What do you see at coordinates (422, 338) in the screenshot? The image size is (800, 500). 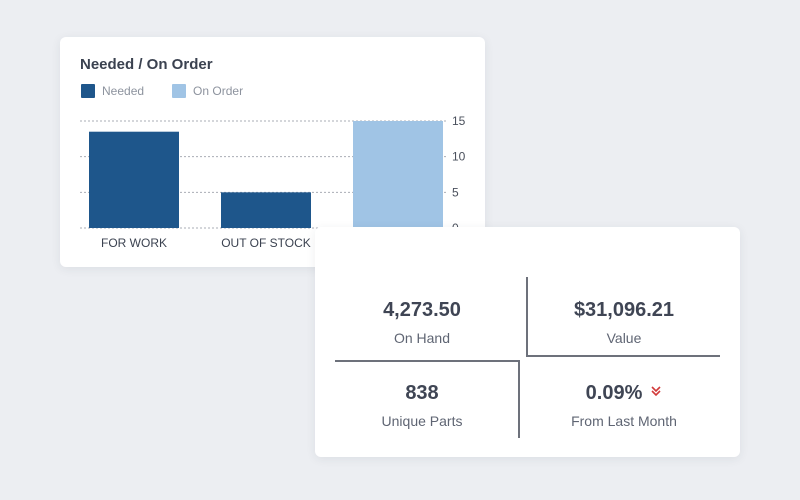 I see `stat-on-hand-label: On Hand` at bounding box center [422, 338].